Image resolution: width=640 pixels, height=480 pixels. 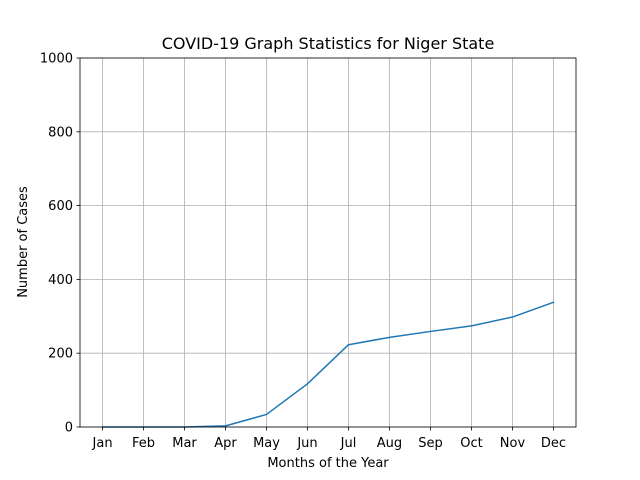 I want to click on x-tick-label: Jun, so click(x=306, y=443).